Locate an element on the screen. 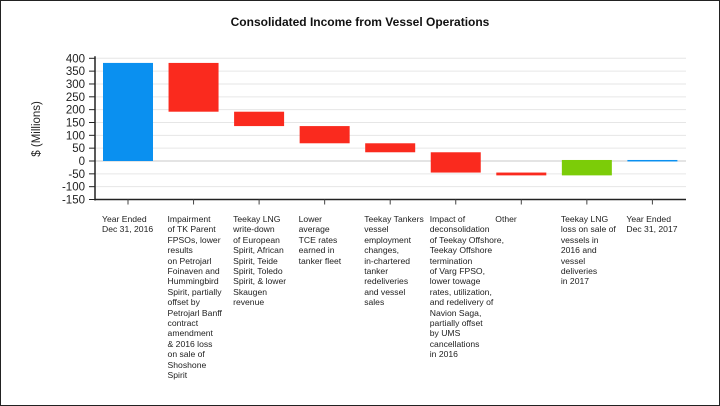 Image resolution: width=720 pixels, height=406 pixels. category-label-line: tanker is located at coordinates (376, 271).